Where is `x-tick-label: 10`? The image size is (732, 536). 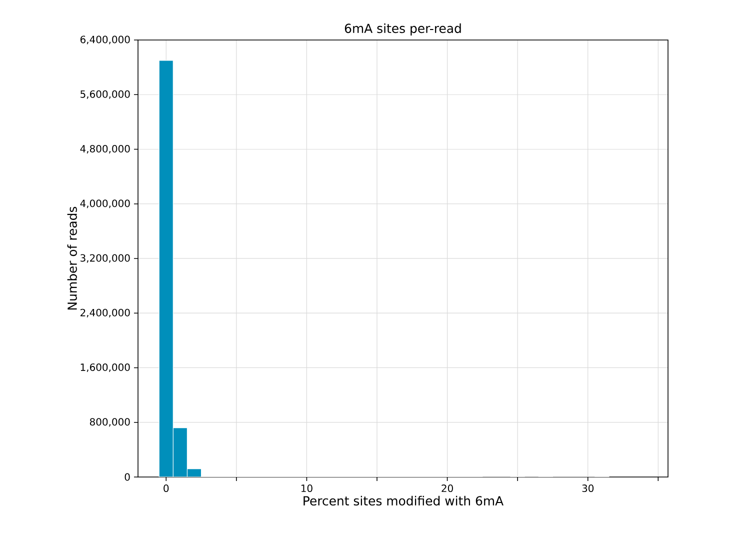 x-tick-label: 10 is located at coordinates (306, 488).